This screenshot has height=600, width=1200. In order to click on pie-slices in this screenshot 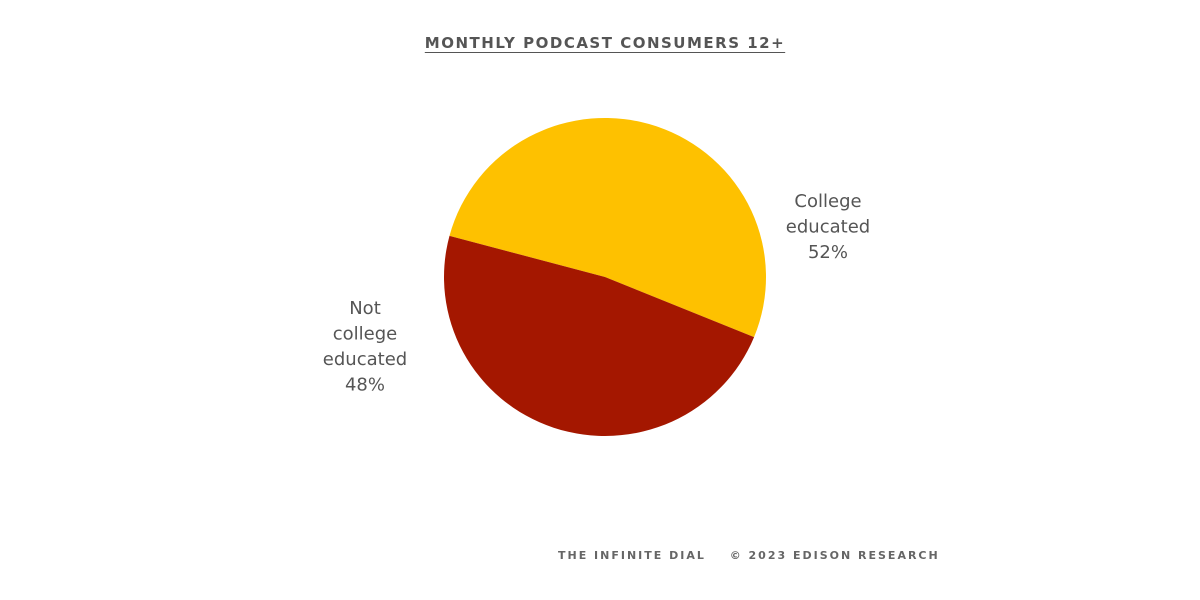, I will do `click(604, 277)`.